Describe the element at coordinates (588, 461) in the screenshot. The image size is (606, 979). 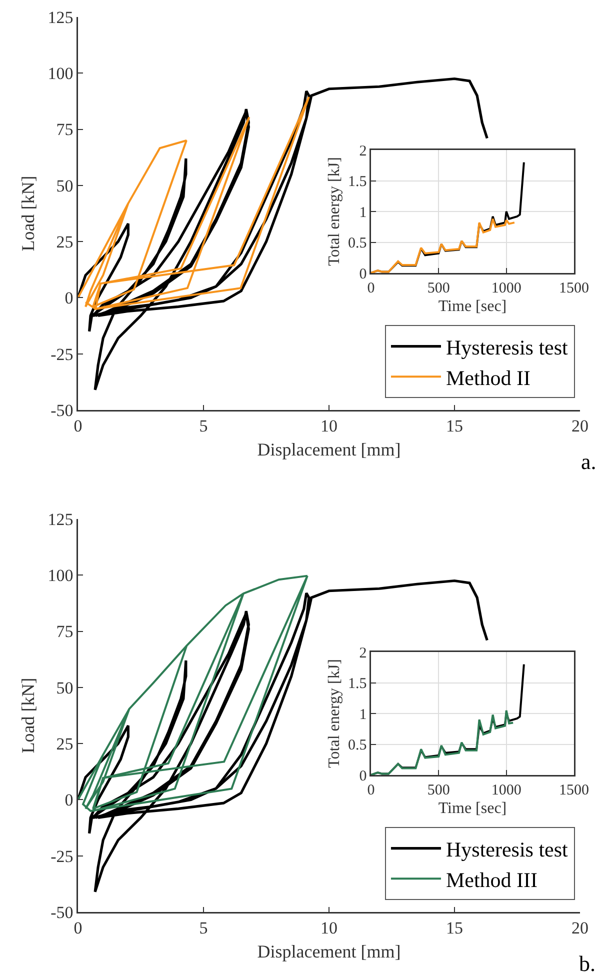
I see `text: a.` at that location.